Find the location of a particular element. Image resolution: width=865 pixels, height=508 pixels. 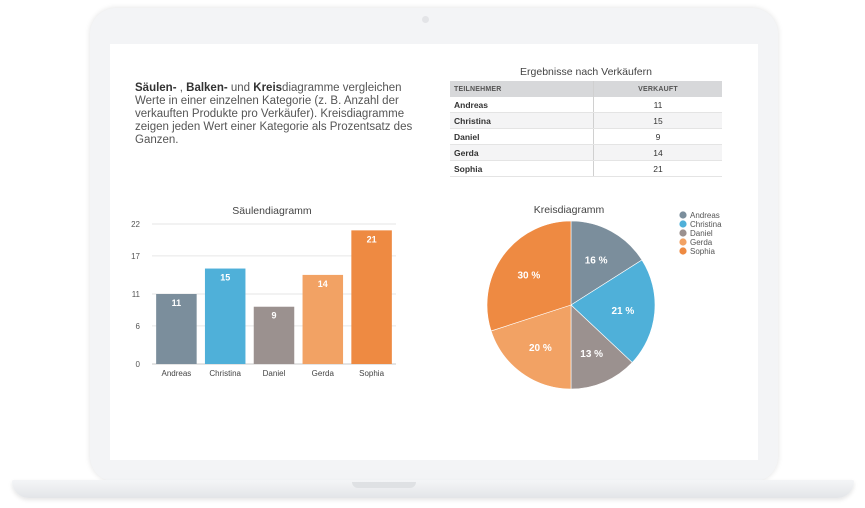

table-cell-value: 15 is located at coordinates (657, 120).